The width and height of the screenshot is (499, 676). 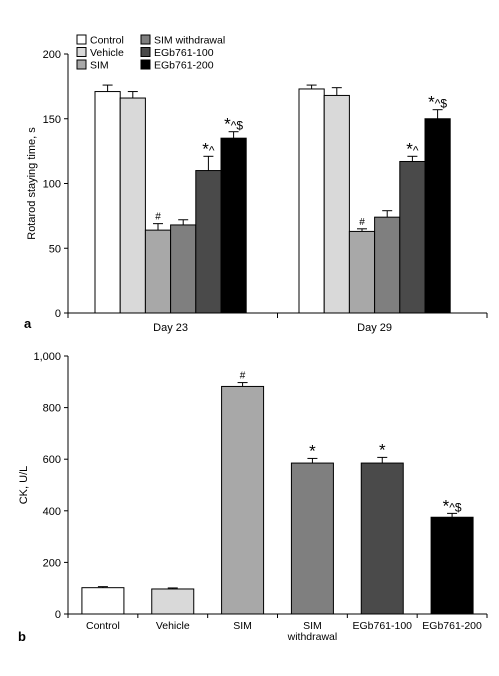 What do you see at coordinates (99, 66) in the screenshot?
I see `legend-label-sim: SIM` at bounding box center [99, 66].